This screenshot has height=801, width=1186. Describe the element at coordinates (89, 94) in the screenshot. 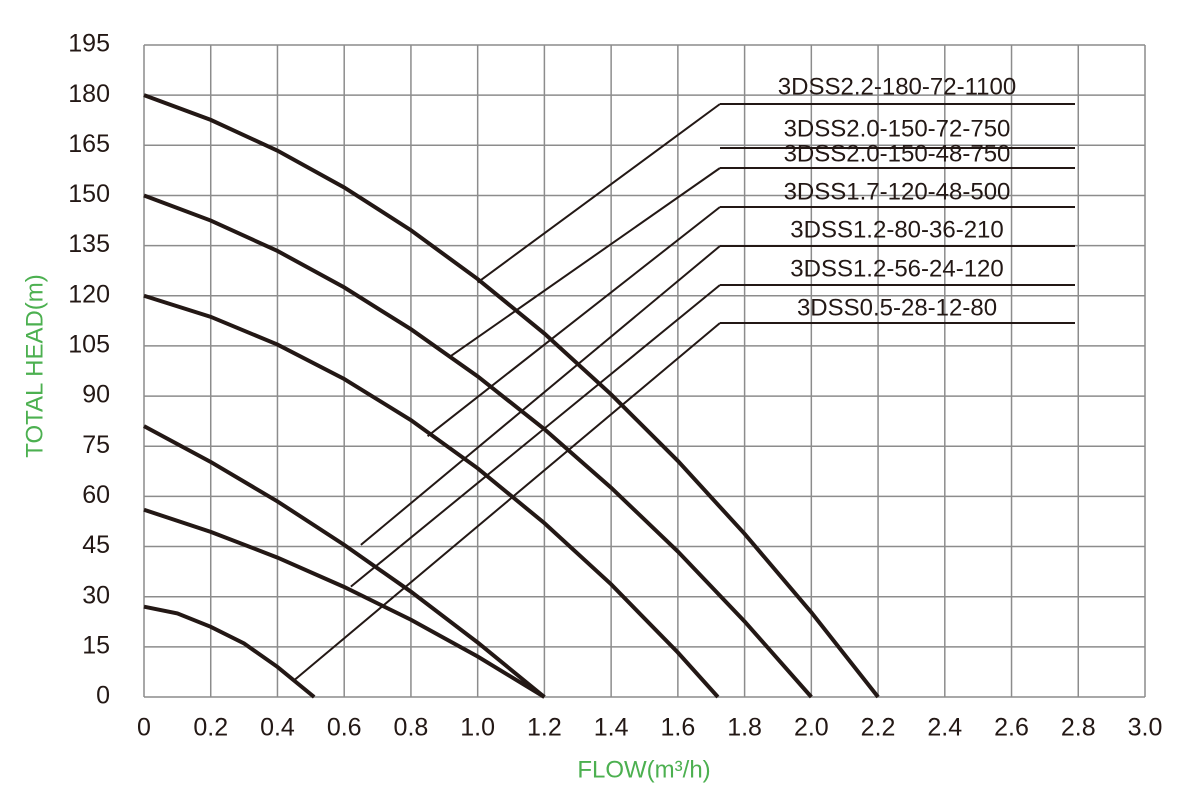

I see `y-tick-label: 180` at that location.